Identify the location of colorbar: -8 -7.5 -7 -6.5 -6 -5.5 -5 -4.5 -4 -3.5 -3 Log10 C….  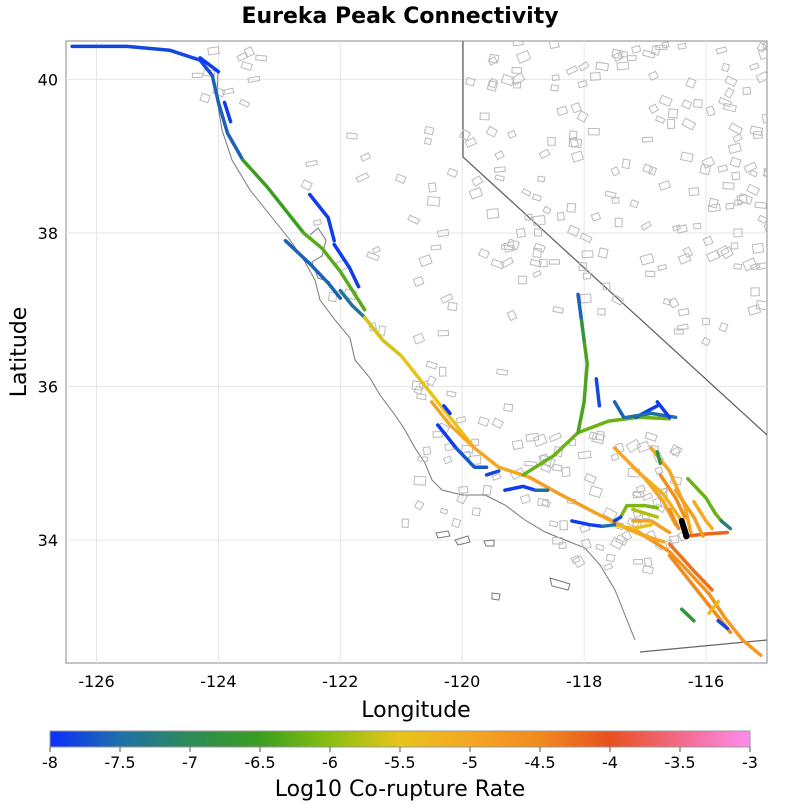
(400, 766).